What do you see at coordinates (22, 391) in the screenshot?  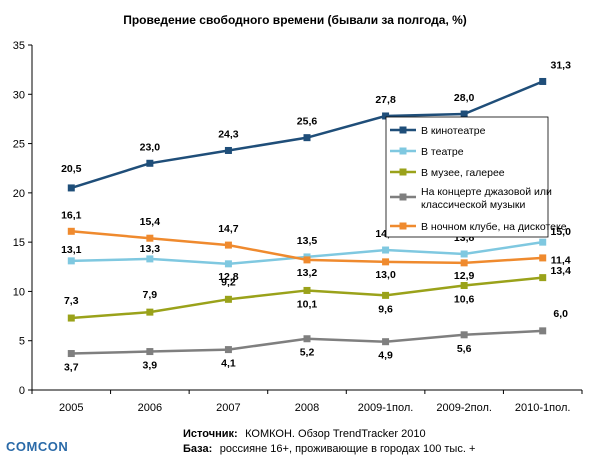 I see `y-tick-label: 0` at bounding box center [22, 391].